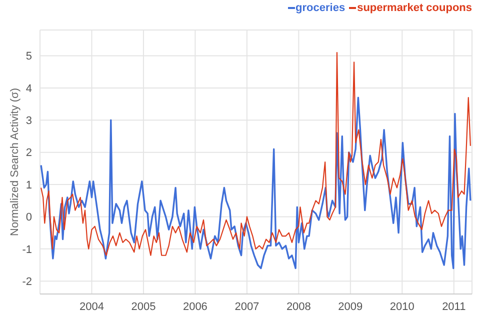 The image size is (480, 320). What do you see at coordinates (29, 56) in the screenshot?
I see `y-tick-label: 5` at bounding box center [29, 56].